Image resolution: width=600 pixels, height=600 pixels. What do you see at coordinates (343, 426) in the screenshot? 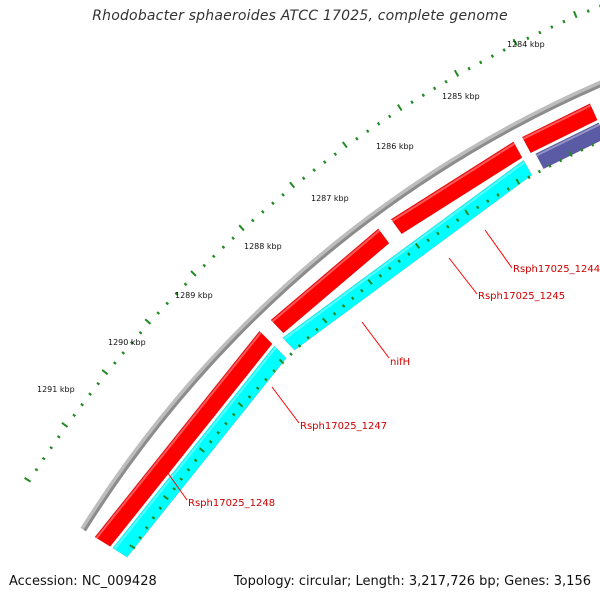
I see `gene-label: Rsph17025_1247` at bounding box center [343, 426].